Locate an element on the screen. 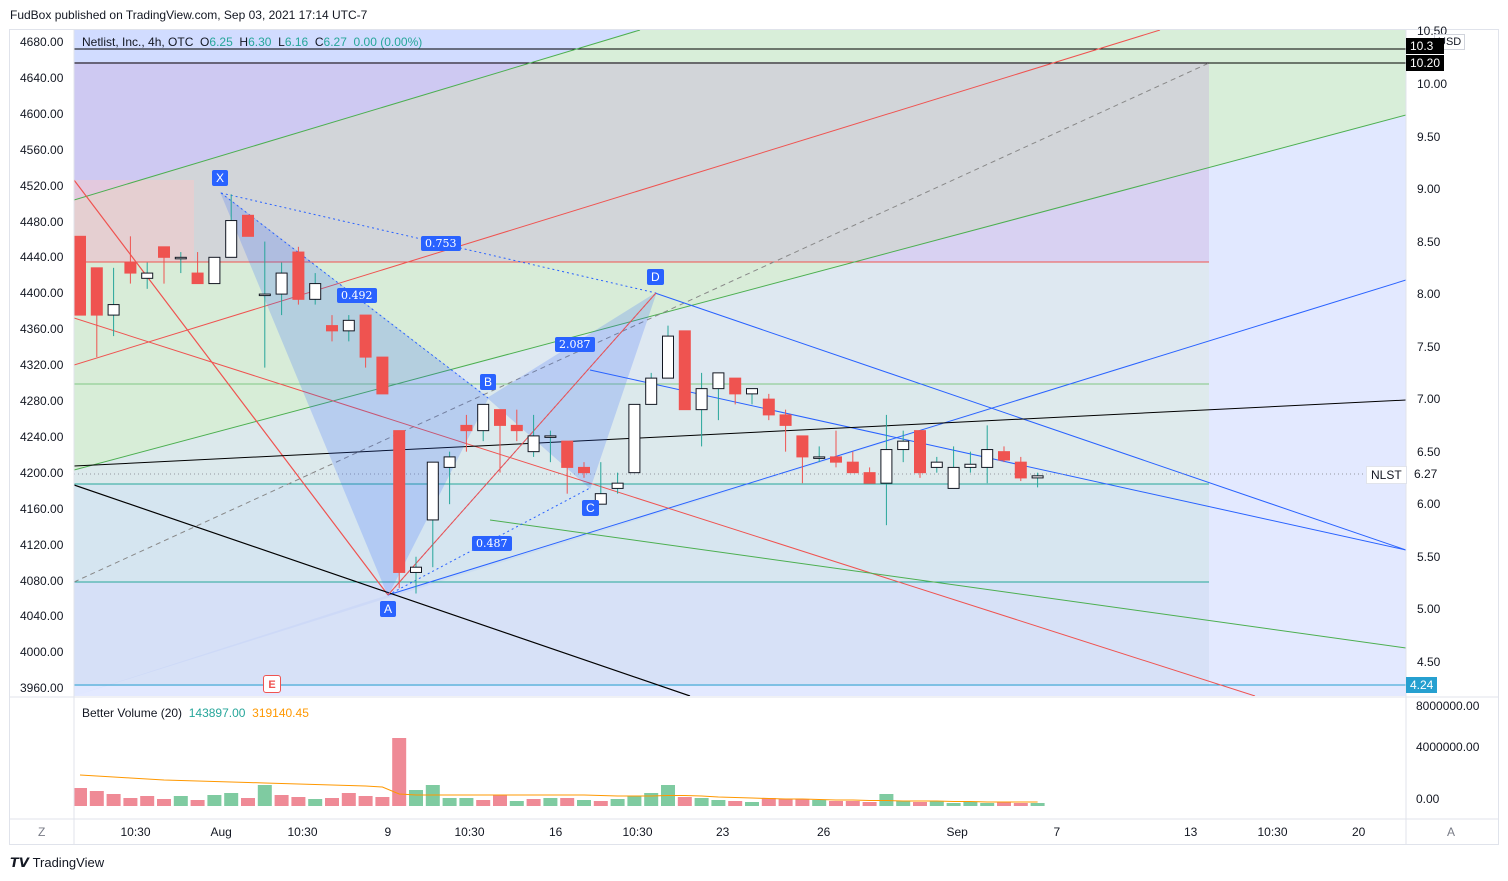 This screenshot has width=1508, height=881. right-axis-tick: 8.50 is located at coordinates (1429, 241).